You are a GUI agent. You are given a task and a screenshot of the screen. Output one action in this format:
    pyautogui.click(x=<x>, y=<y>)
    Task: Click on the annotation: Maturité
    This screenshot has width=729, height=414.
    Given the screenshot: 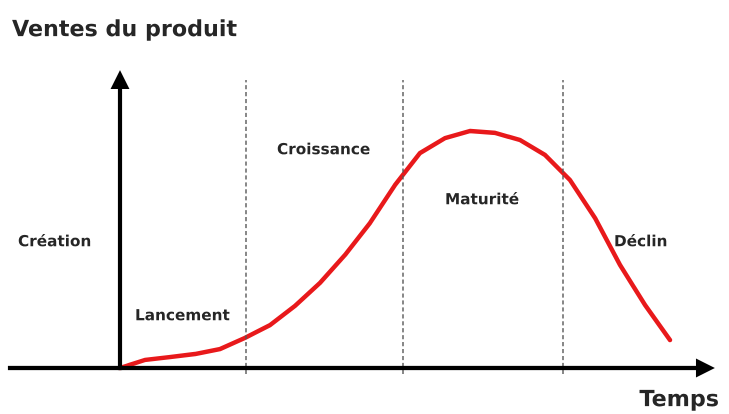 What is the action you would take?
    pyautogui.click(x=482, y=198)
    